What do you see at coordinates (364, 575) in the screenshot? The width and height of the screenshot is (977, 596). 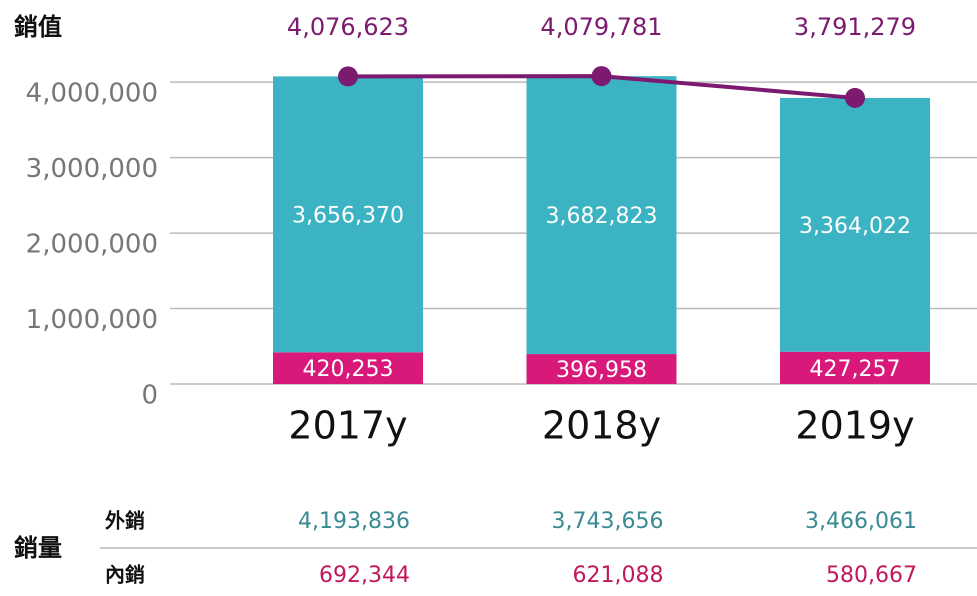 I see `row-value: 692,344` at bounding box center [364, 575].